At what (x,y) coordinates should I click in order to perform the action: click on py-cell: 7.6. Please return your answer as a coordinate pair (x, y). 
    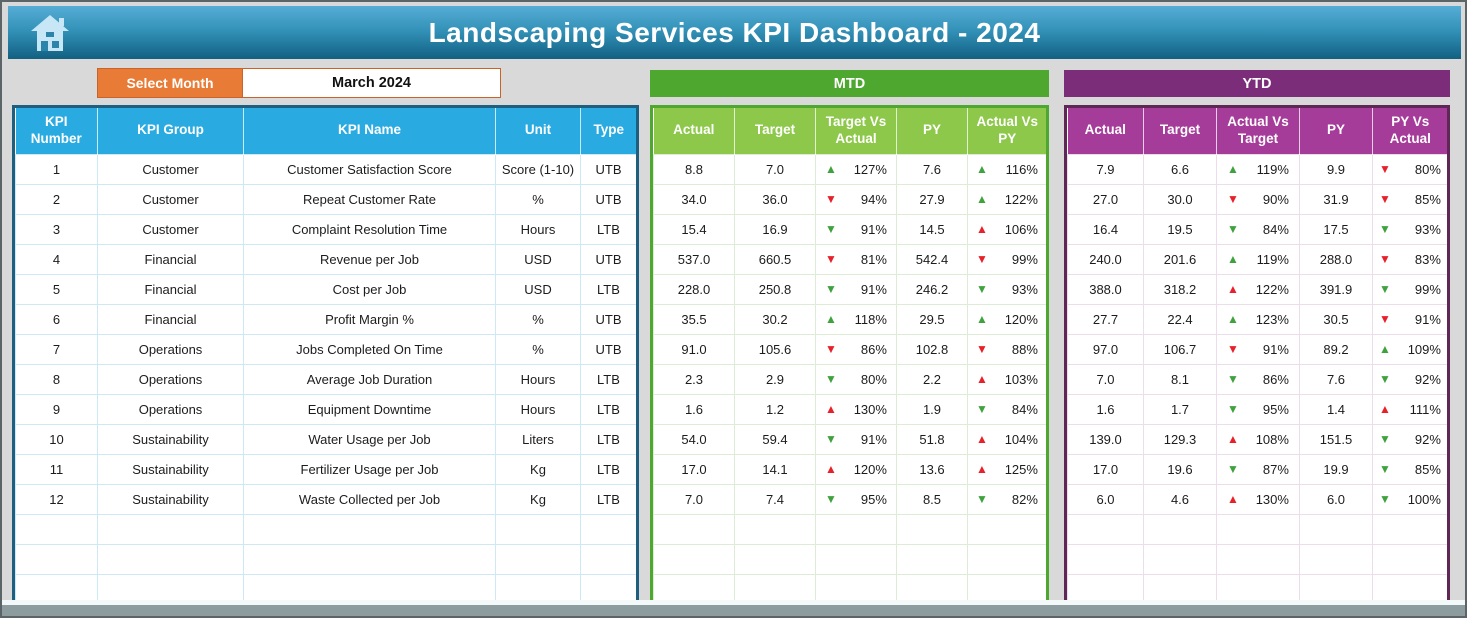
    Looking at the image, I should click on (932, 169).